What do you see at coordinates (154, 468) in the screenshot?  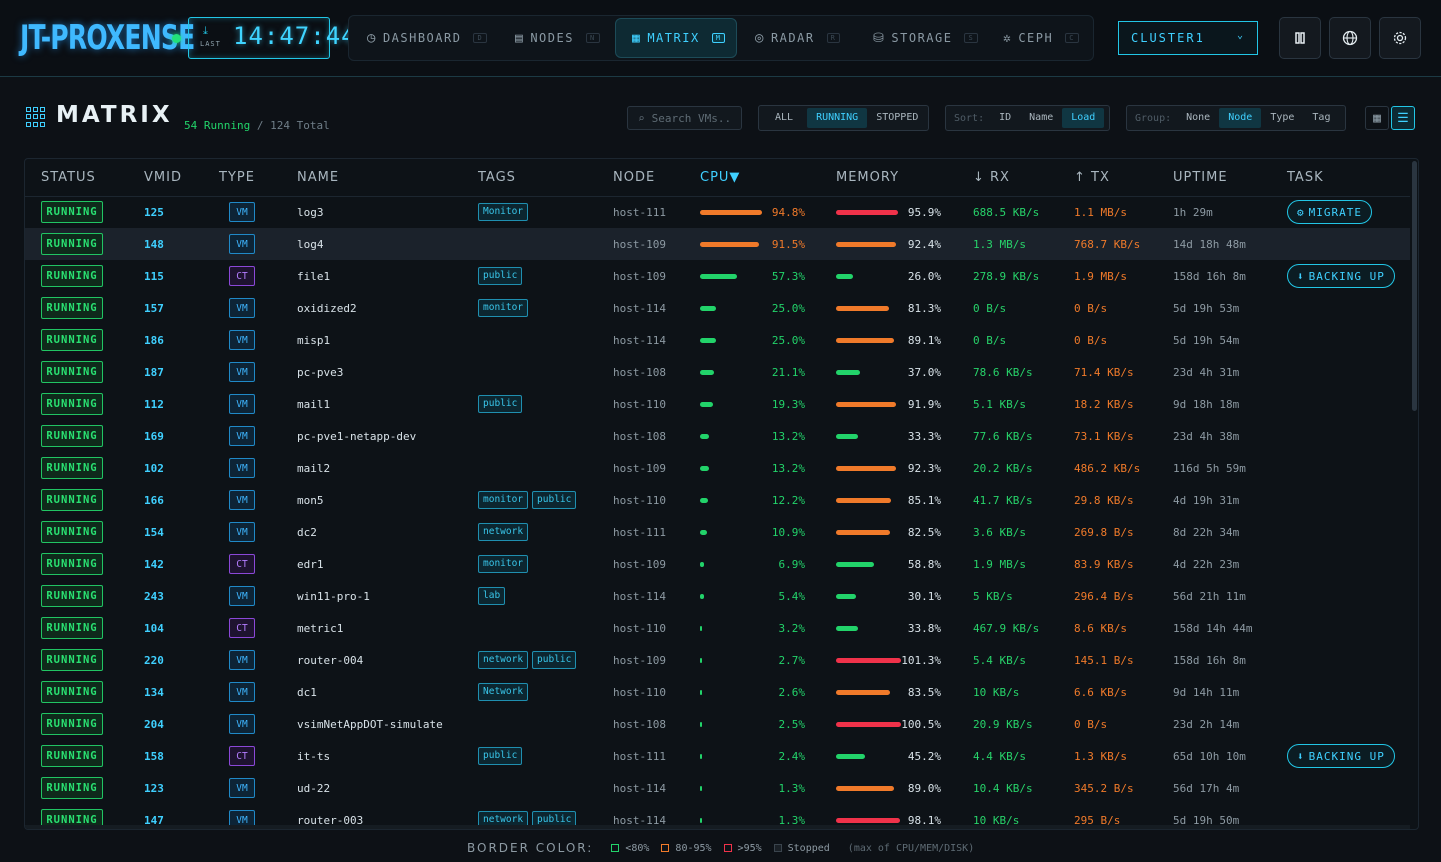 I see `vmid: 102` at bounding box center [154, 468].